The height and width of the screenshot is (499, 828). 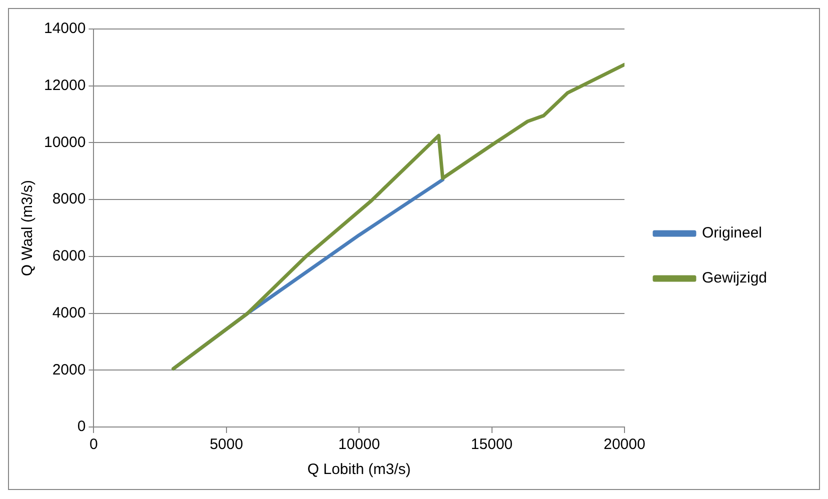 I want to click on y-tick-label: 4000, so click(x=69, y=313).